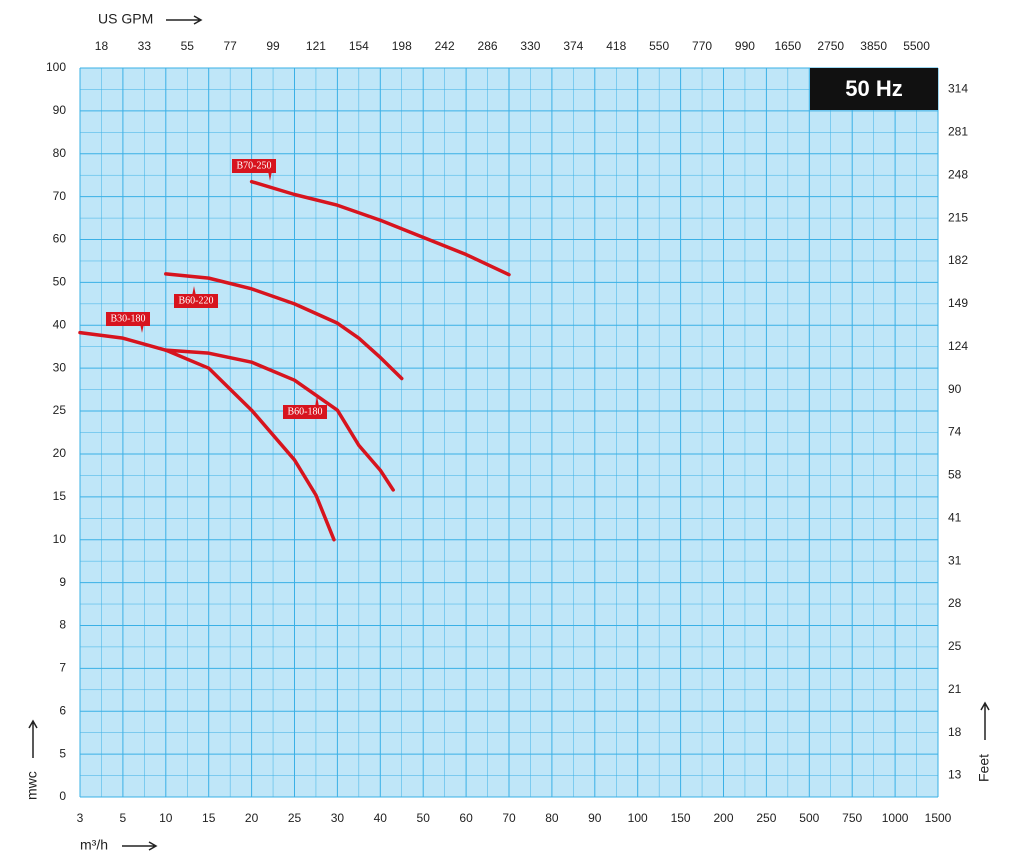  What do you see at coordinates (955, 560) in the screenshot?
I see `y2-tick-label: 31` at bounding box center [955, 560].